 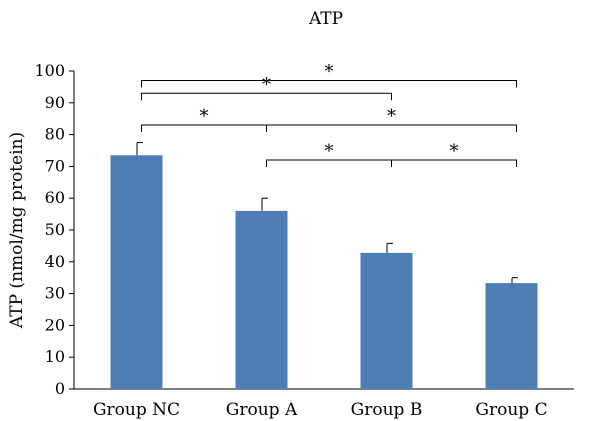 I want to click on y-axis-ticks: 0 10 20 30 40 50 60 70 80 90 100, so click(x=54, y=229).